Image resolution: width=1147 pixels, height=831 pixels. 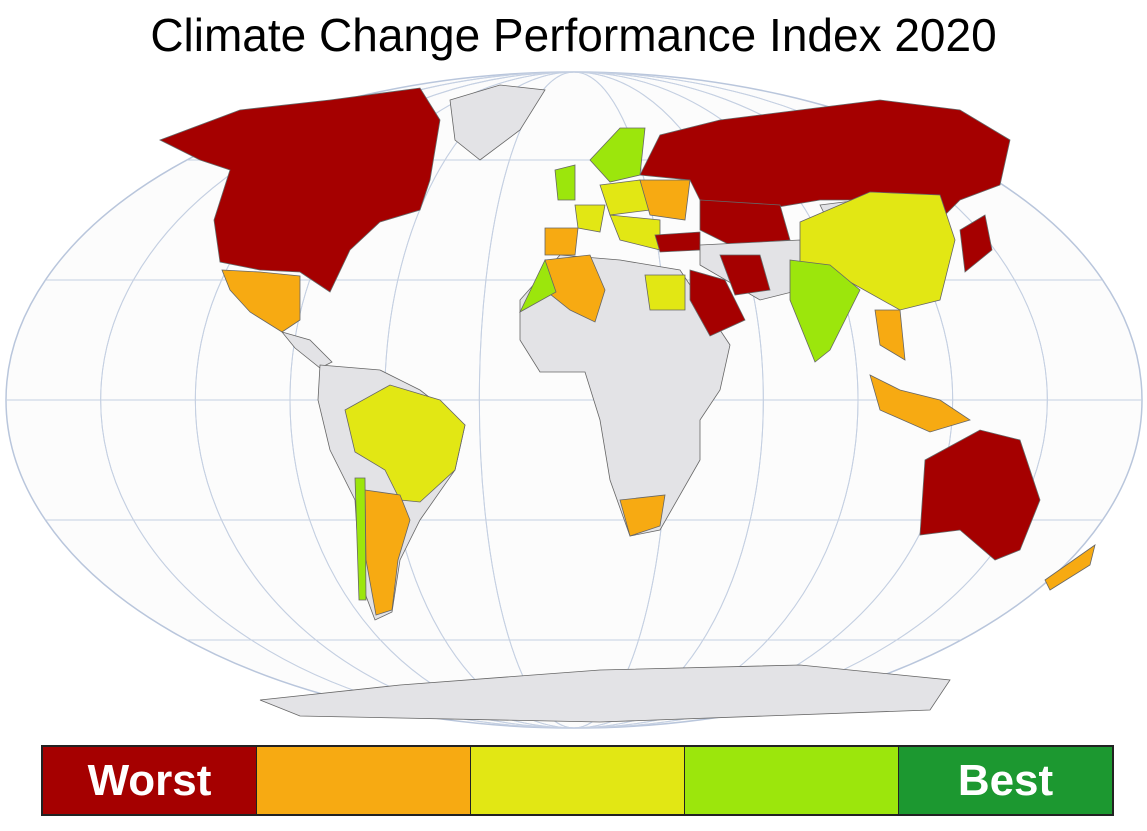 I want to click on country-central-america, so click(x=306, y=350).